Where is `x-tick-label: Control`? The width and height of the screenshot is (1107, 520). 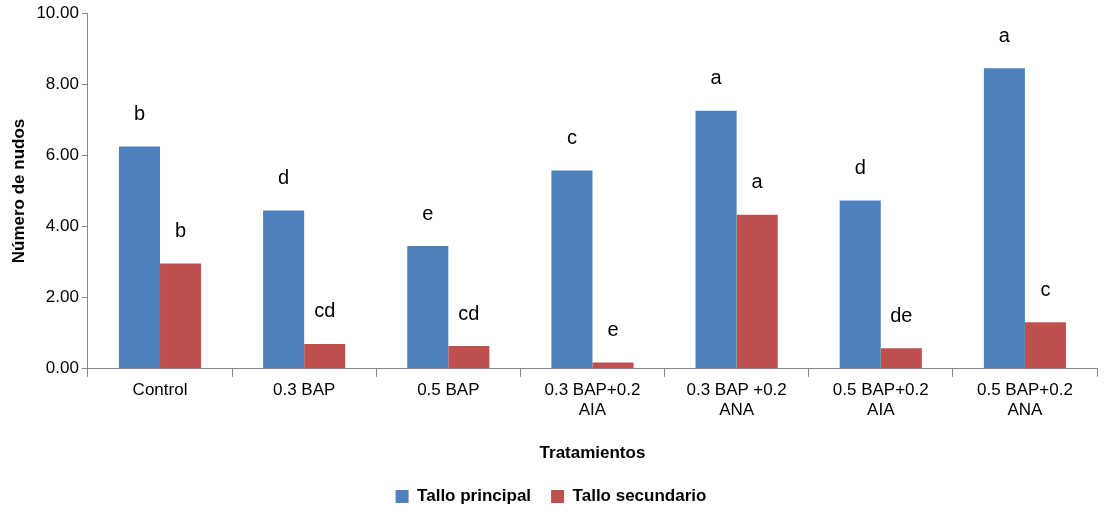 x-tick-label: Control is located at coordinates (160, 389).